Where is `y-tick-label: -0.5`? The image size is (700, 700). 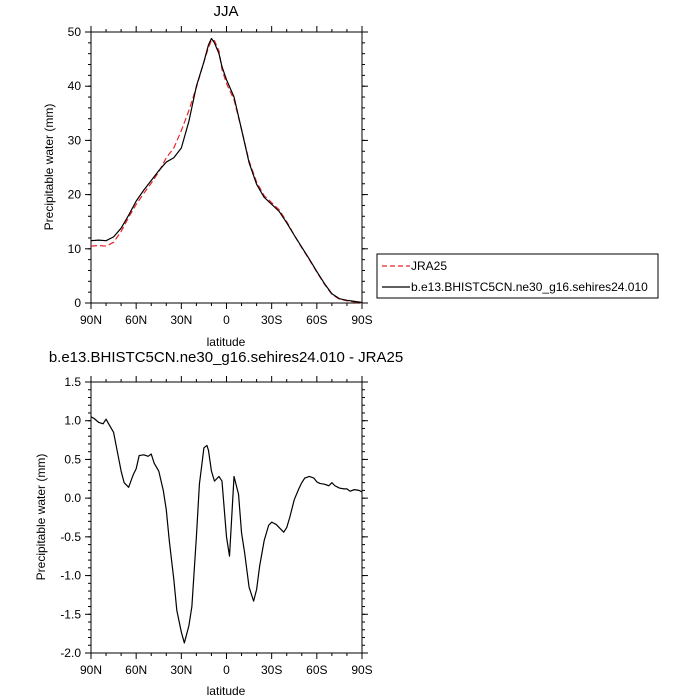 y-tick-label: -0.5 is located at coordinates (70, 537).